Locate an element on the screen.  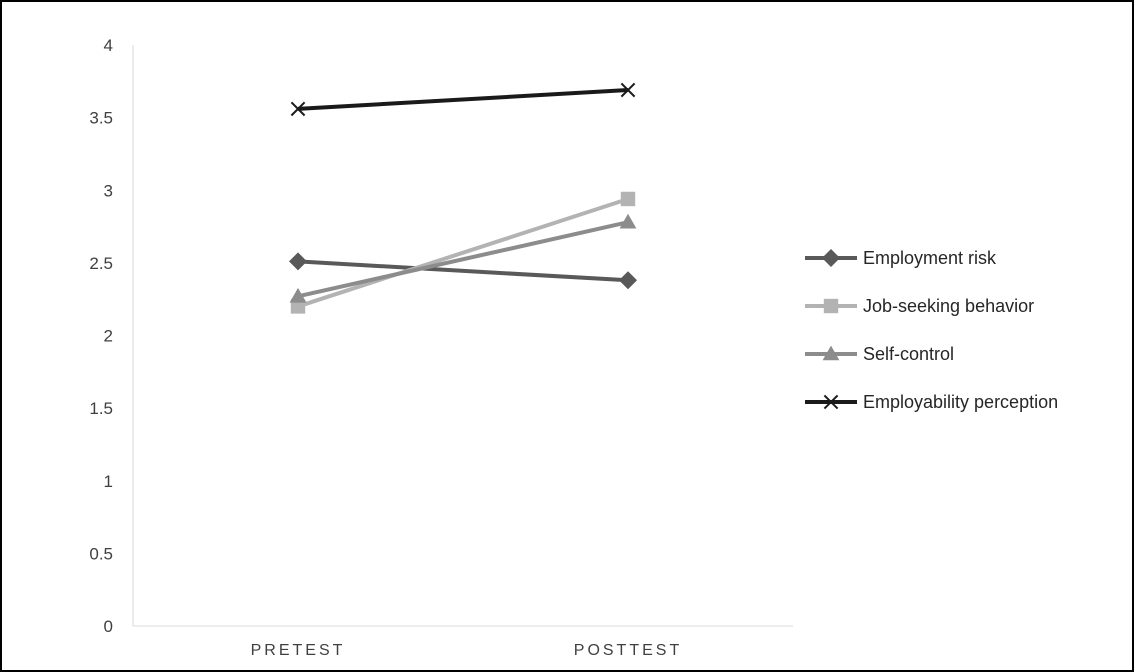
y-axis: 0 0.5 1 1.5 2 2.5 3 3.5 4 is located at coordinates (111, 336).